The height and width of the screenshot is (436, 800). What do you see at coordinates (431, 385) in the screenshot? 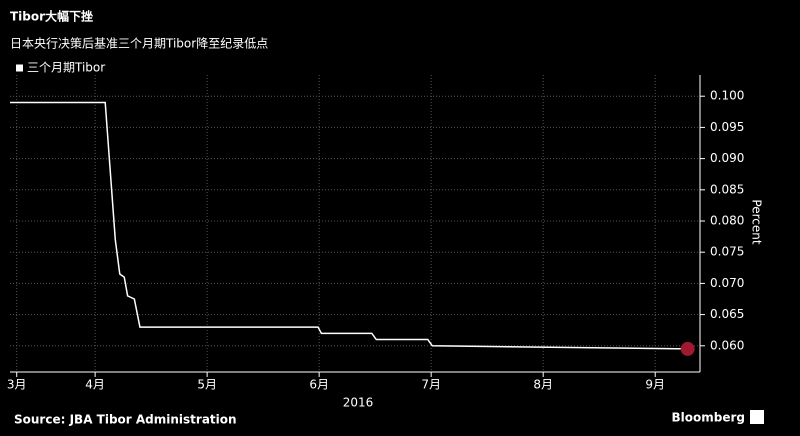
I see `x-tick-label: 7月` at bounding box center [431, 385].